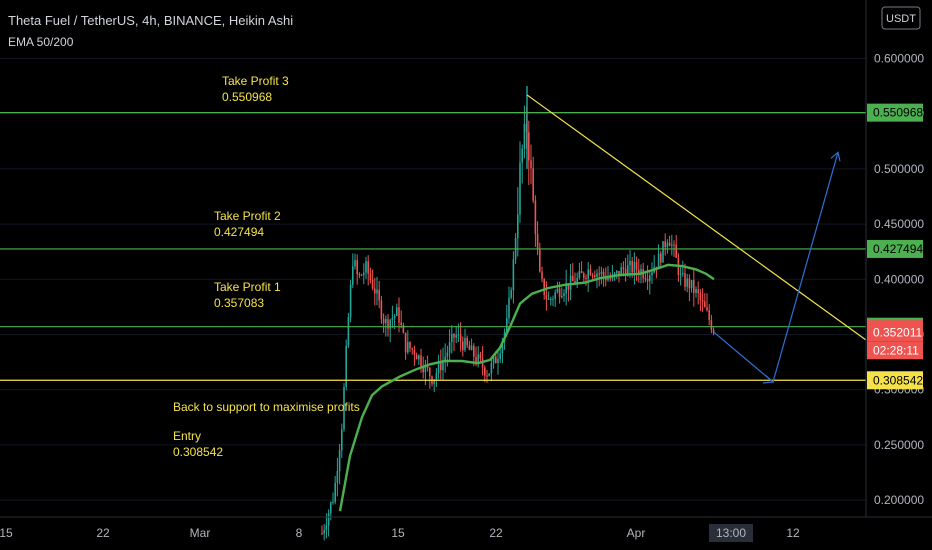  Describe the element at coordinates (898, 113) in the screenshot. I see `take-profit-3-price-tag-text: 0.550968` at that location.